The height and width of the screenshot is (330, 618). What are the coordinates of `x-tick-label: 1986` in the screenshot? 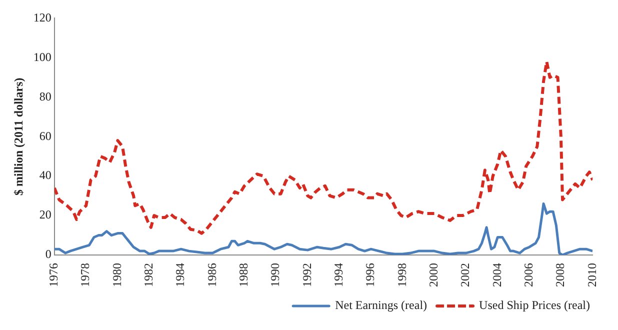 It's located at (211, 275).